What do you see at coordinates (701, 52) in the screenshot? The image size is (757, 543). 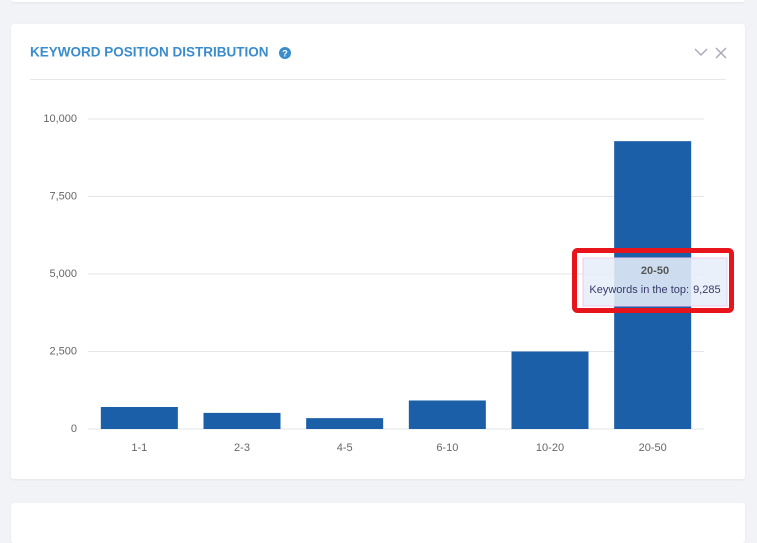 I see `collapse-button` at bounding box center [701, 52].